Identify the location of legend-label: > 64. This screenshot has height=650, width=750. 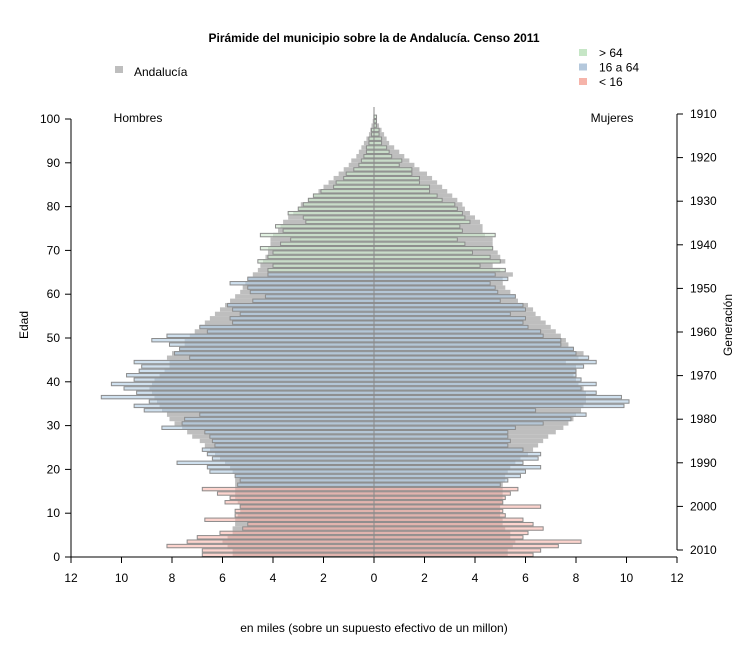
(611, 53).